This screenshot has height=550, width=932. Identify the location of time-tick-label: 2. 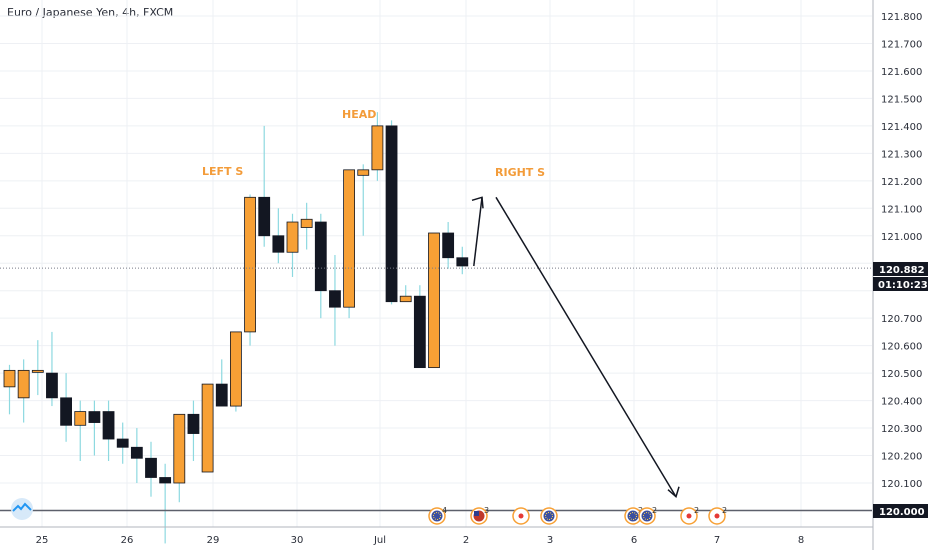
(466, 540).